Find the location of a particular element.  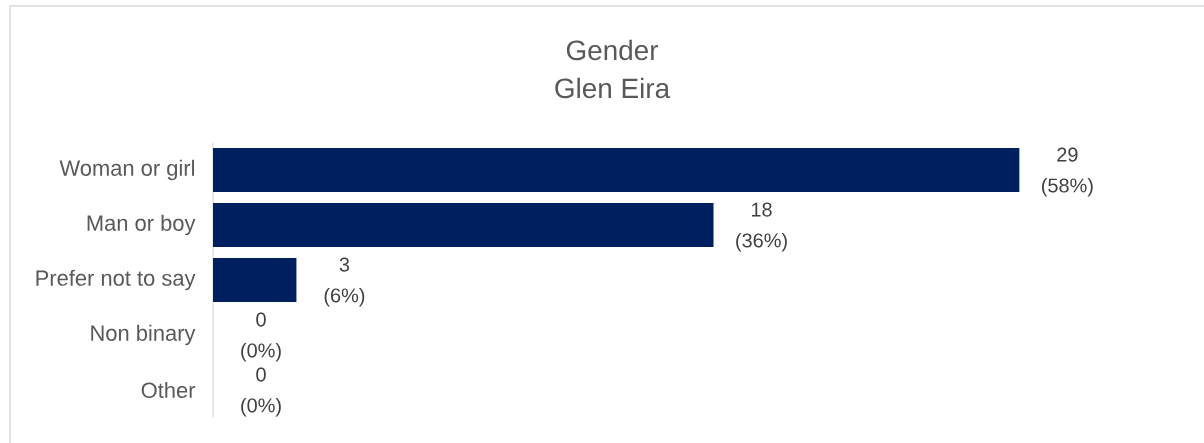

chart-subtitle: Glen Eira is located at coordinates (613, 88).